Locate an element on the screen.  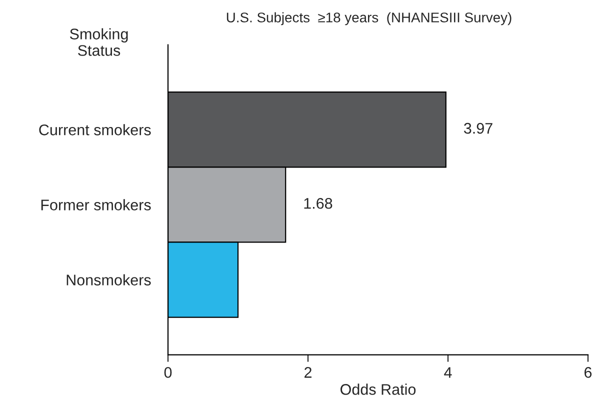
x-tick-label: 0 is located at coordinates (168, 372).